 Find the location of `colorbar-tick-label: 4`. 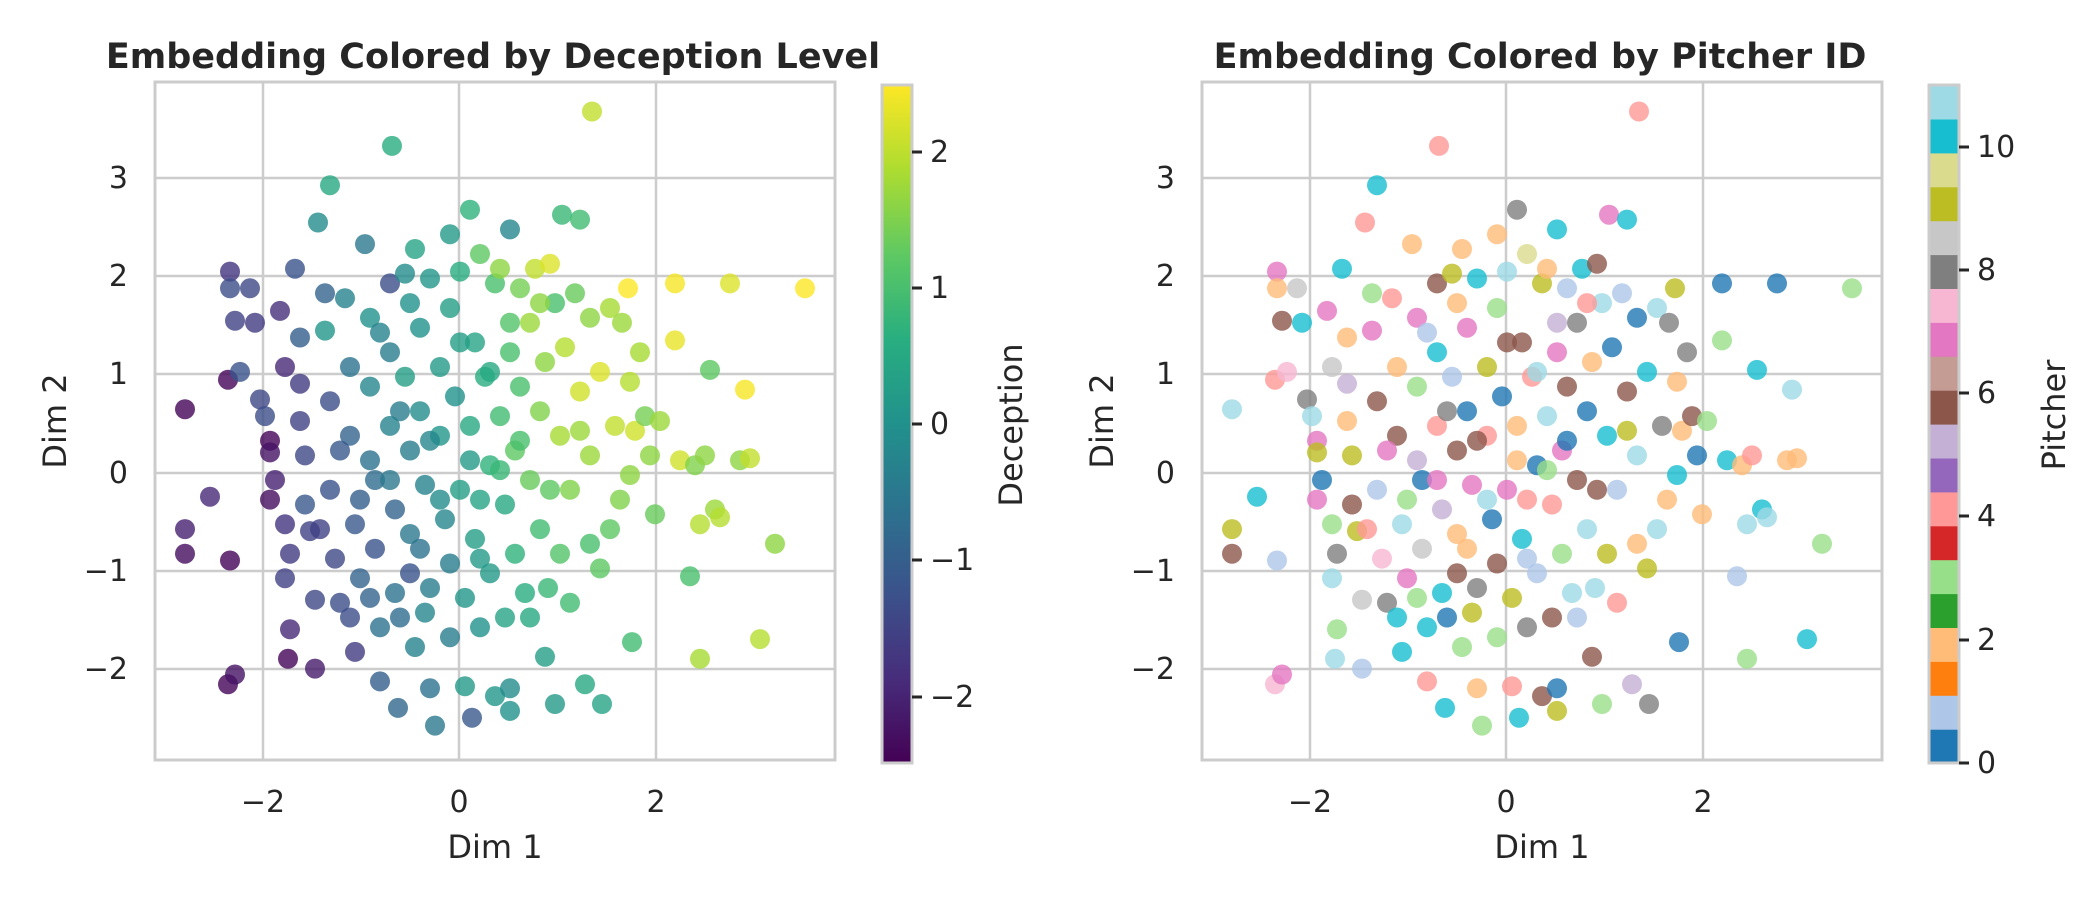

colorbar-tick-label: 4 is located at coordinates (1986, 516).